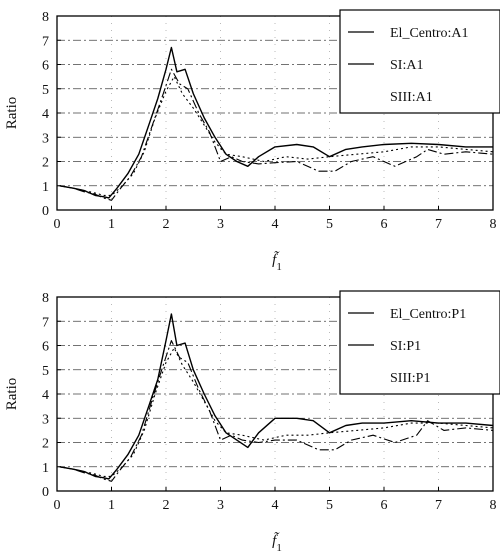 This screenshot has height=553, width=500. Describe the element at coordinates (410, 378) in the screenshot. I see `legend-entry: SIII:P1` at that location.